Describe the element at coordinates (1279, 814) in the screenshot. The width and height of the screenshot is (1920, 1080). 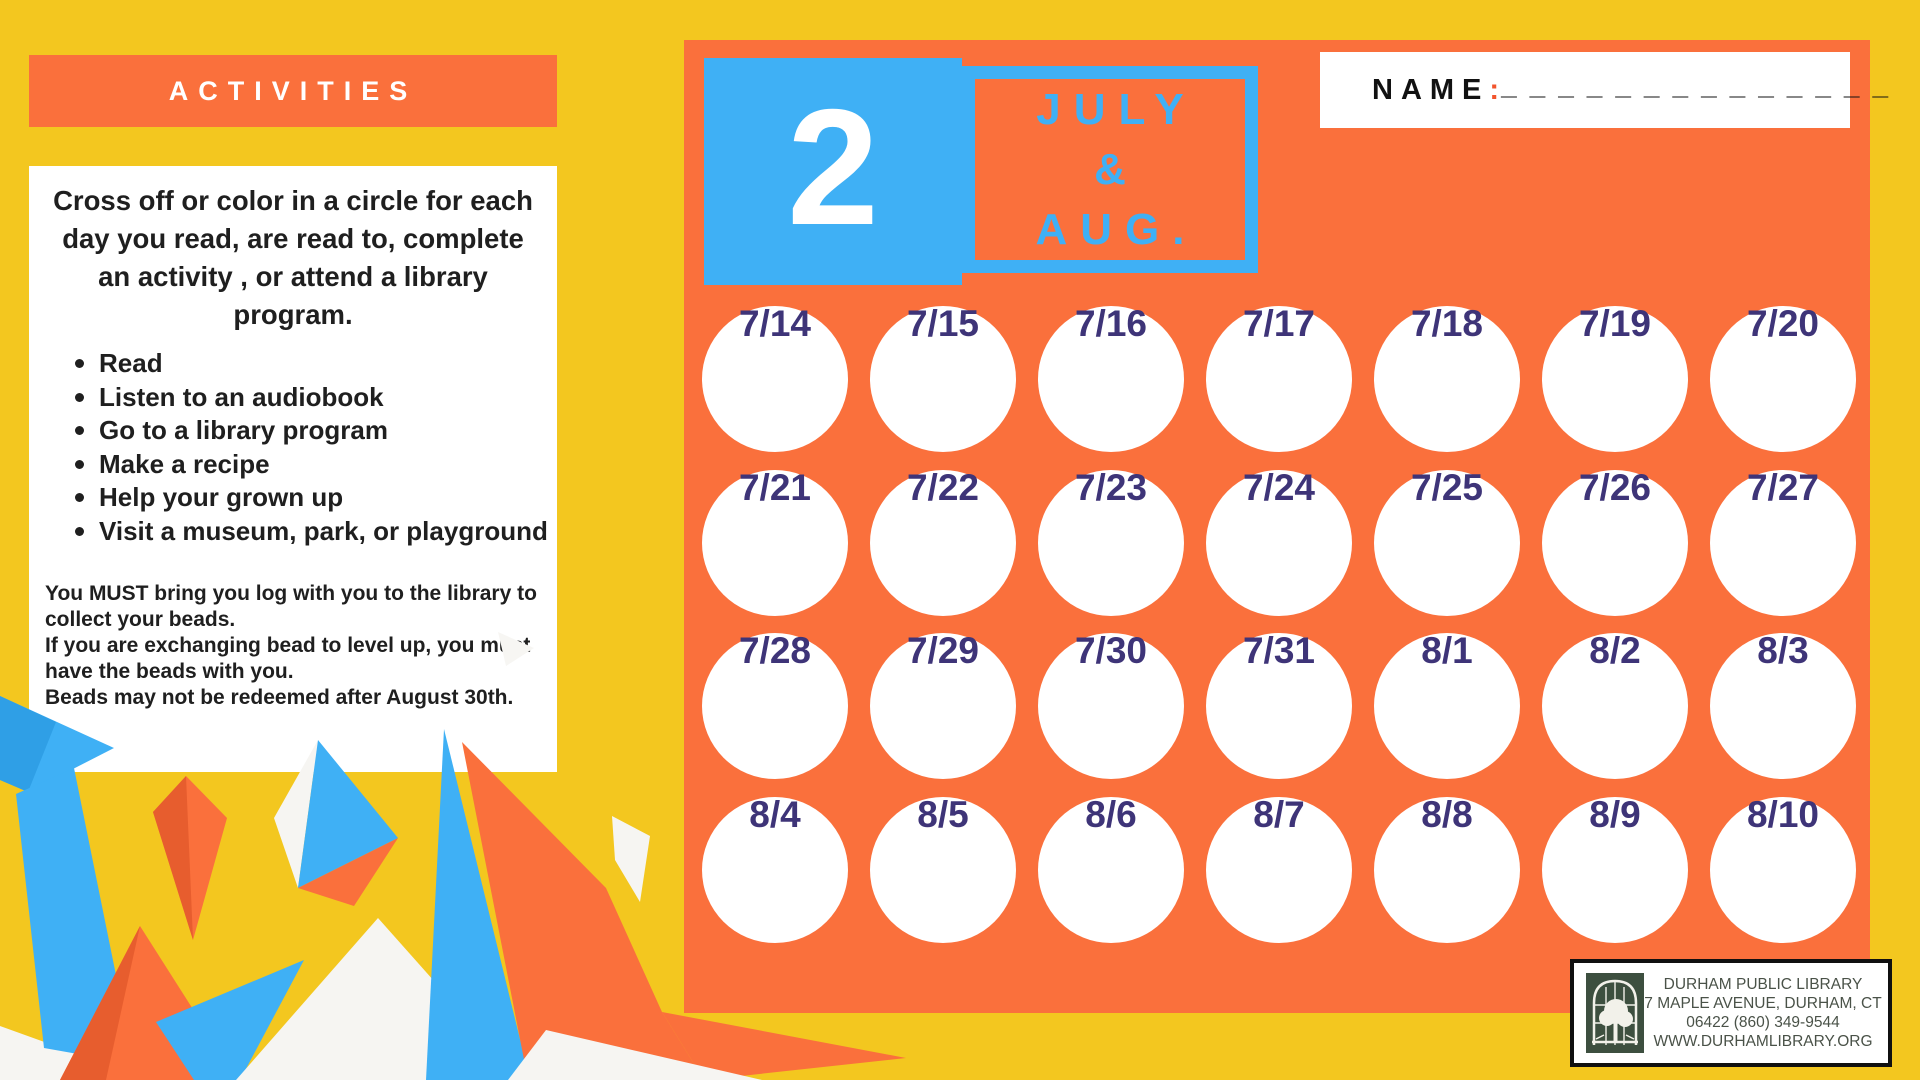
I see `day-date-label: 8/7` at that location.